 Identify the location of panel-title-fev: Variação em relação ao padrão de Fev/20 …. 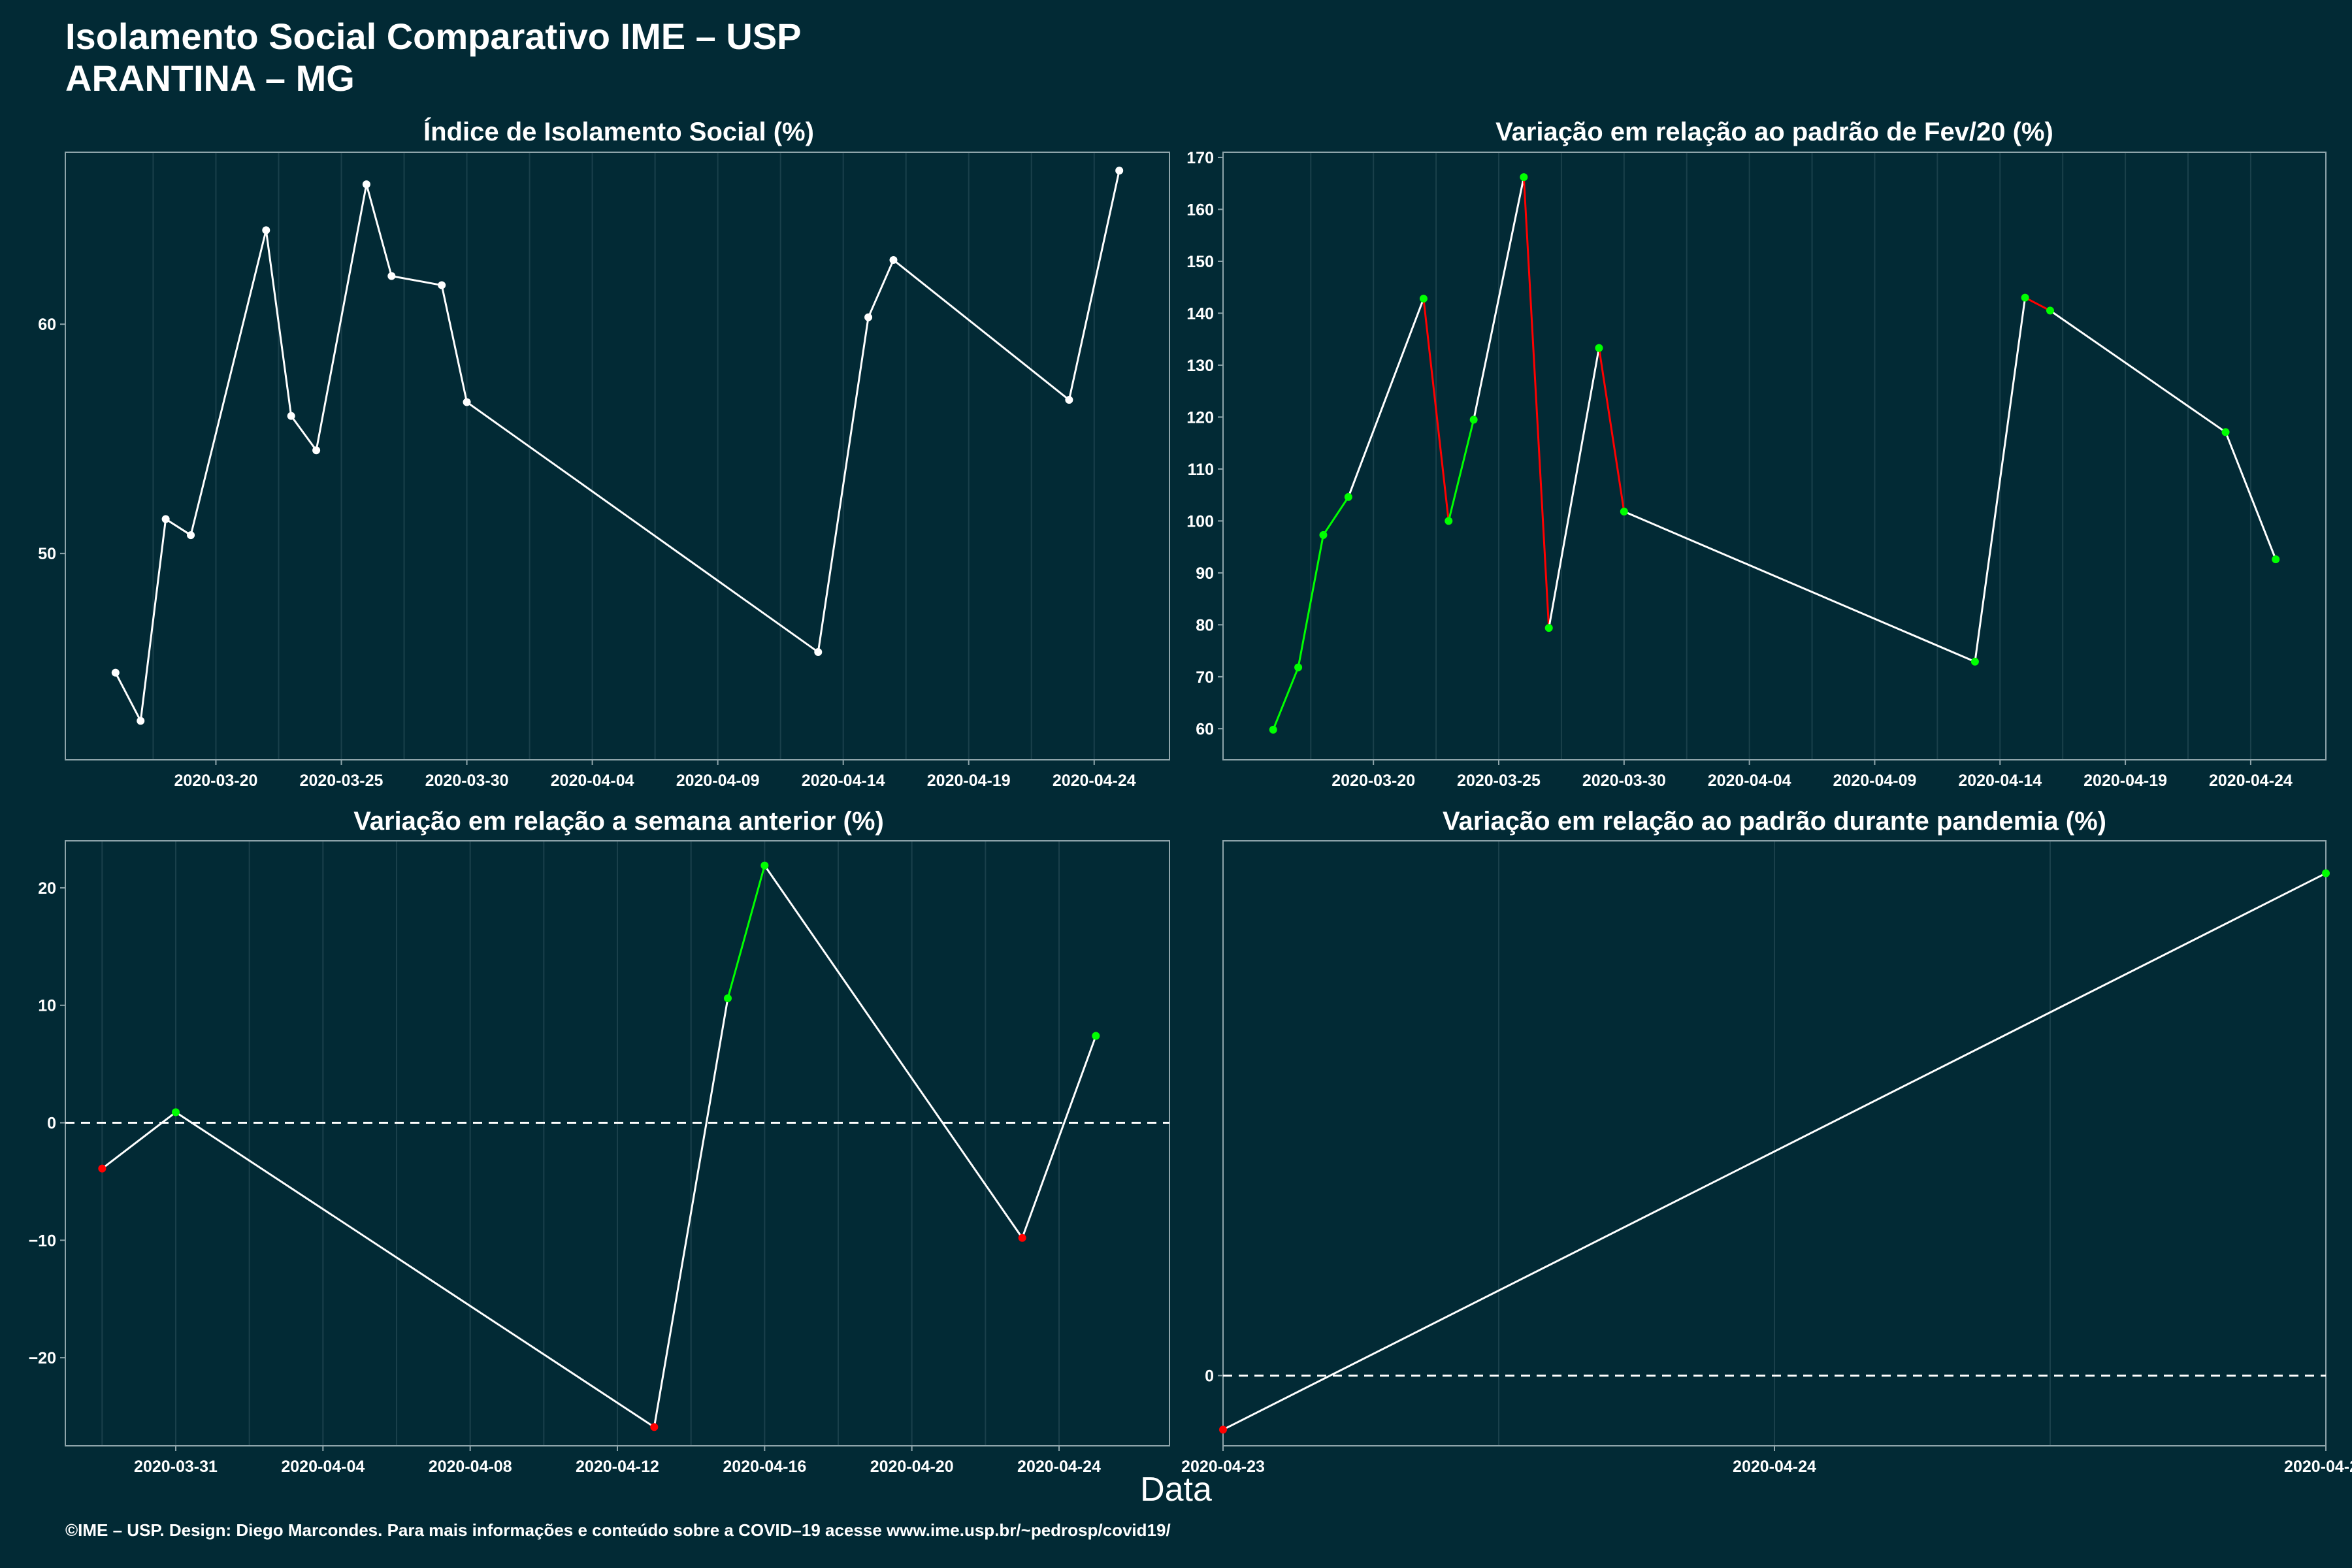
(1774, 132).